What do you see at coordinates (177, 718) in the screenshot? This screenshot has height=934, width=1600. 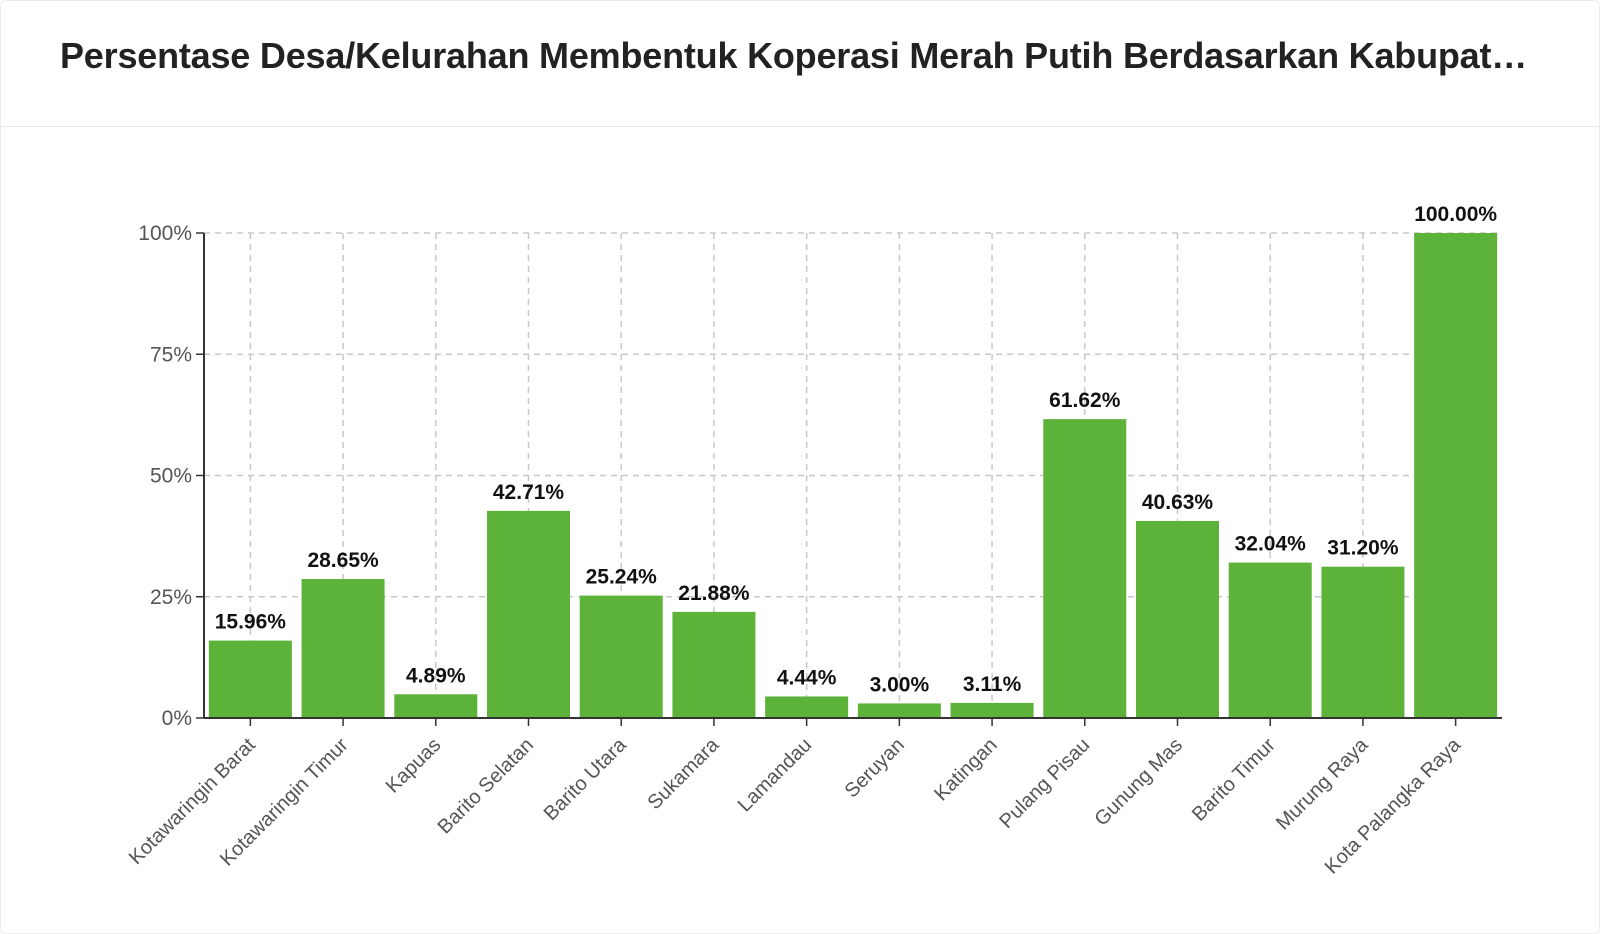 I see `y-tick-label: 0%` at bounding box center [177, 718].